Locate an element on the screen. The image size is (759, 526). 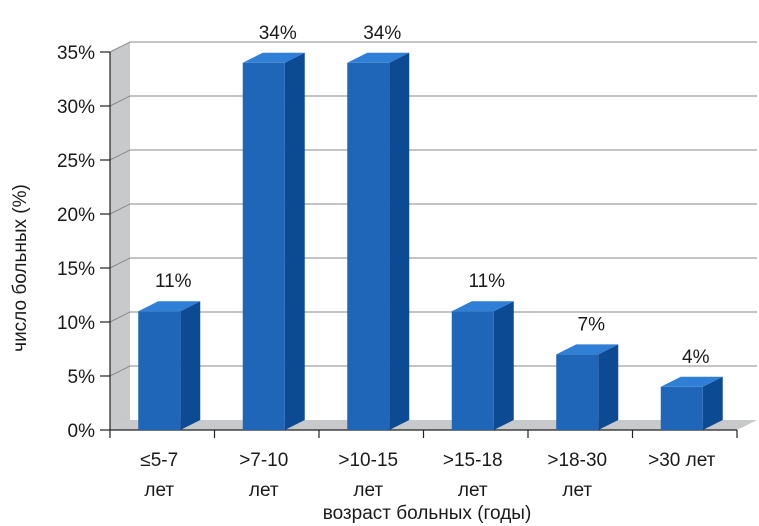
y-tick-label: 35% is located at coordinates (76, 53).